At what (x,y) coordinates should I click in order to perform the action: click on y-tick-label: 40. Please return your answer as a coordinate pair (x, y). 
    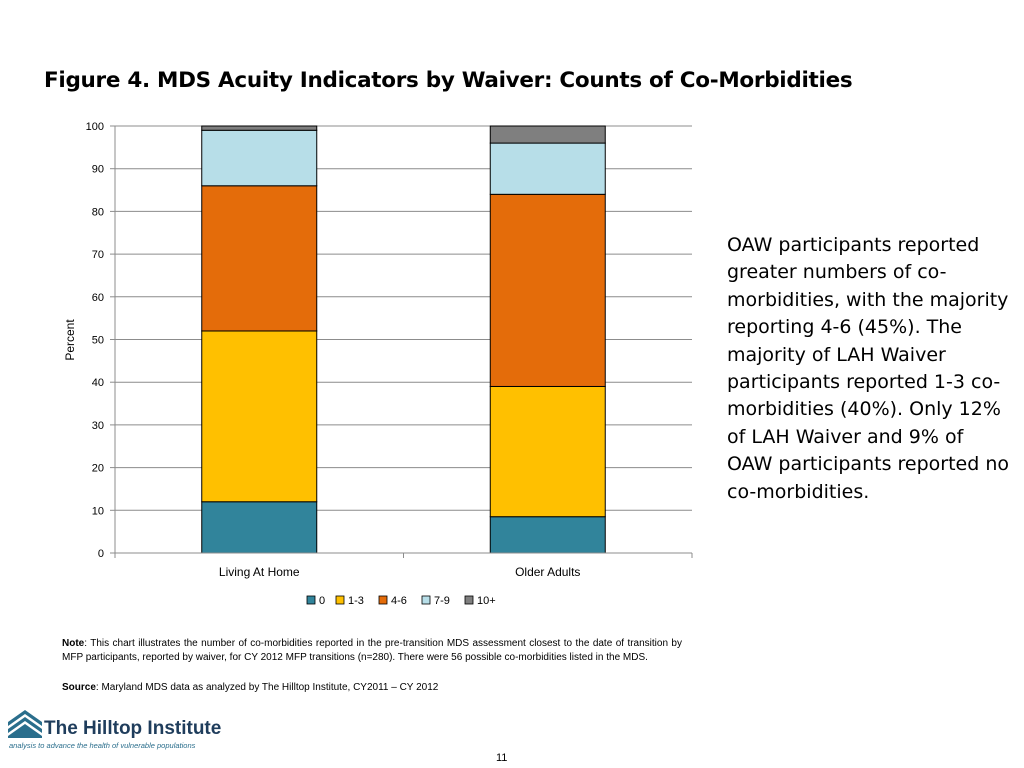
    Looking at the image, I should click on (98, 383).